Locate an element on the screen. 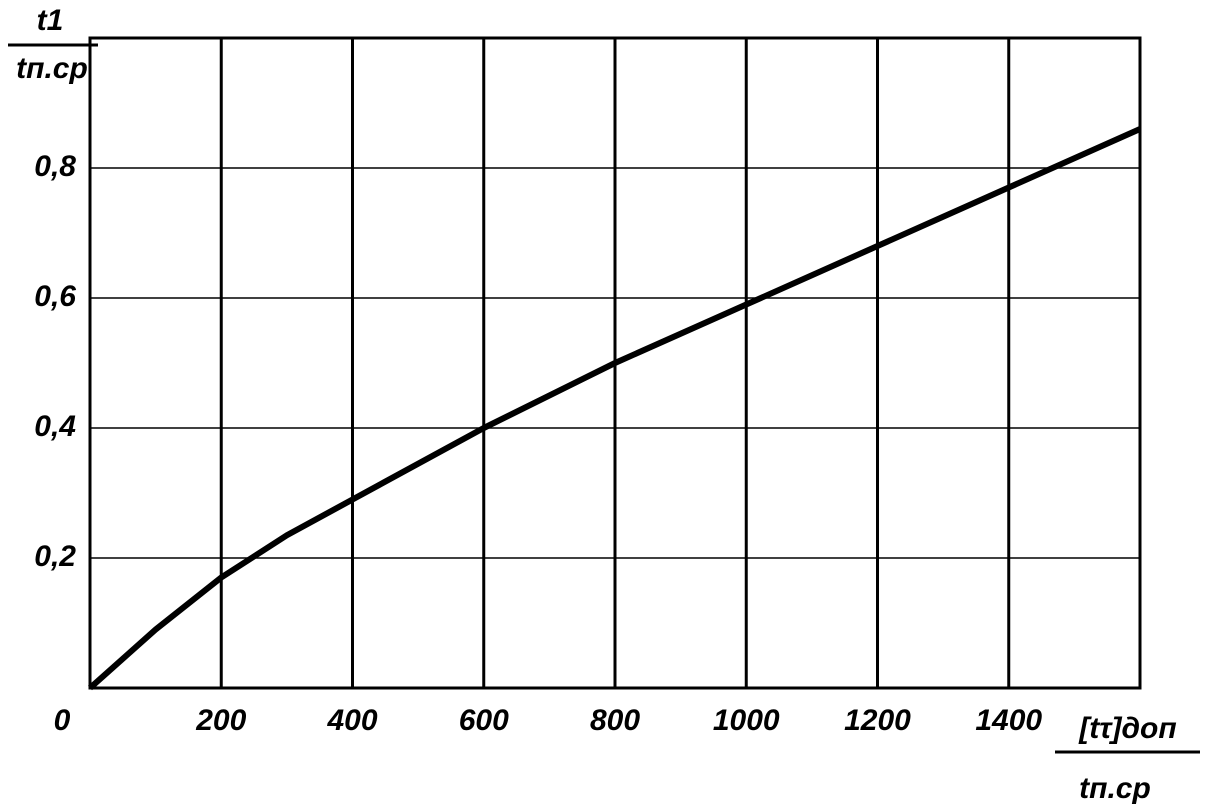  x-tick-label: 200 is located at coordinates (220, 720).